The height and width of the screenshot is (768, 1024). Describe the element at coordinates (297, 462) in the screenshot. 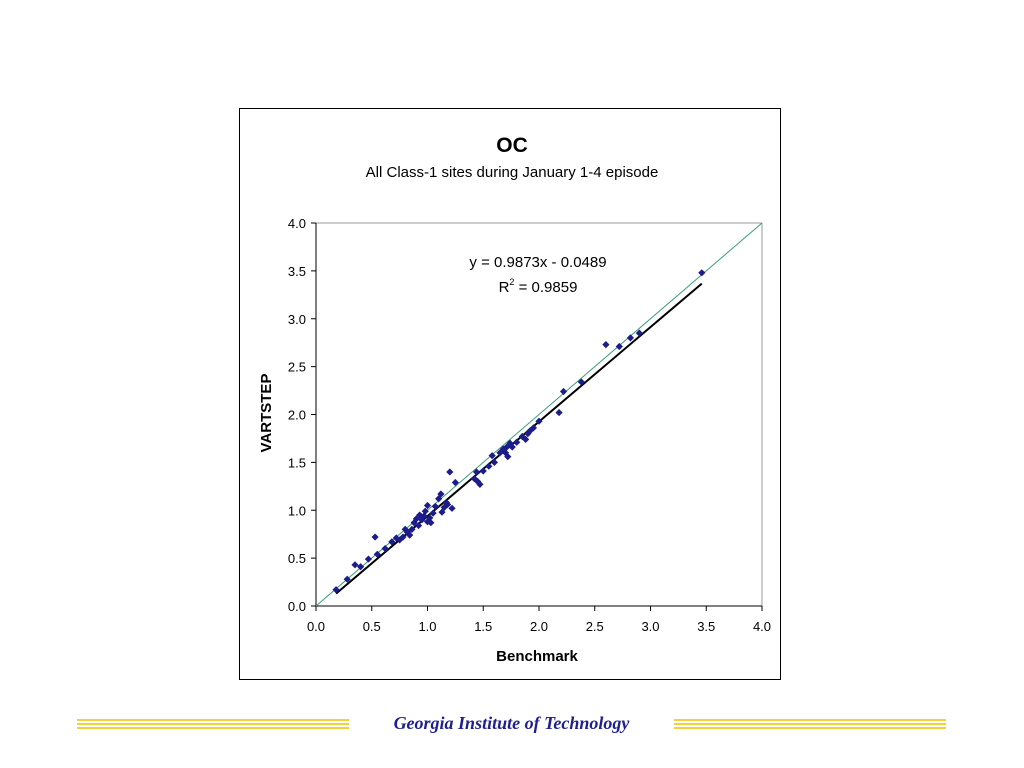

I see `y-tick-label: 1.5` at that location.